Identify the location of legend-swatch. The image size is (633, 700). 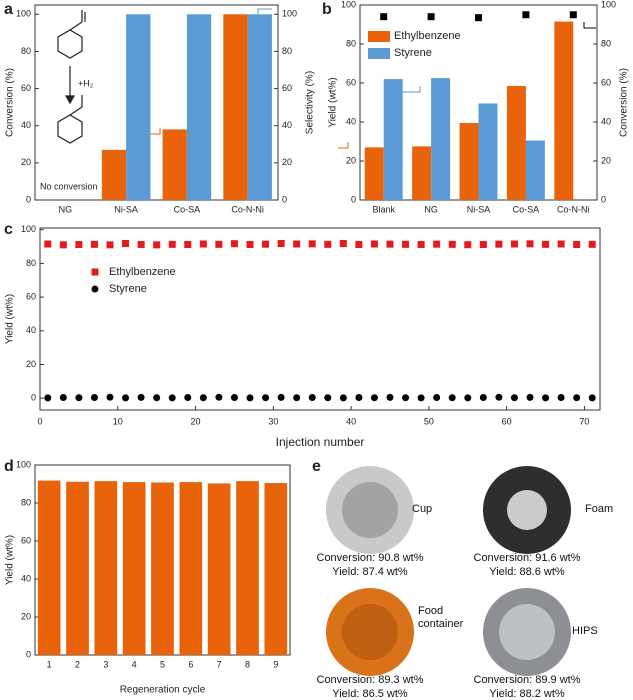
(379, 36).